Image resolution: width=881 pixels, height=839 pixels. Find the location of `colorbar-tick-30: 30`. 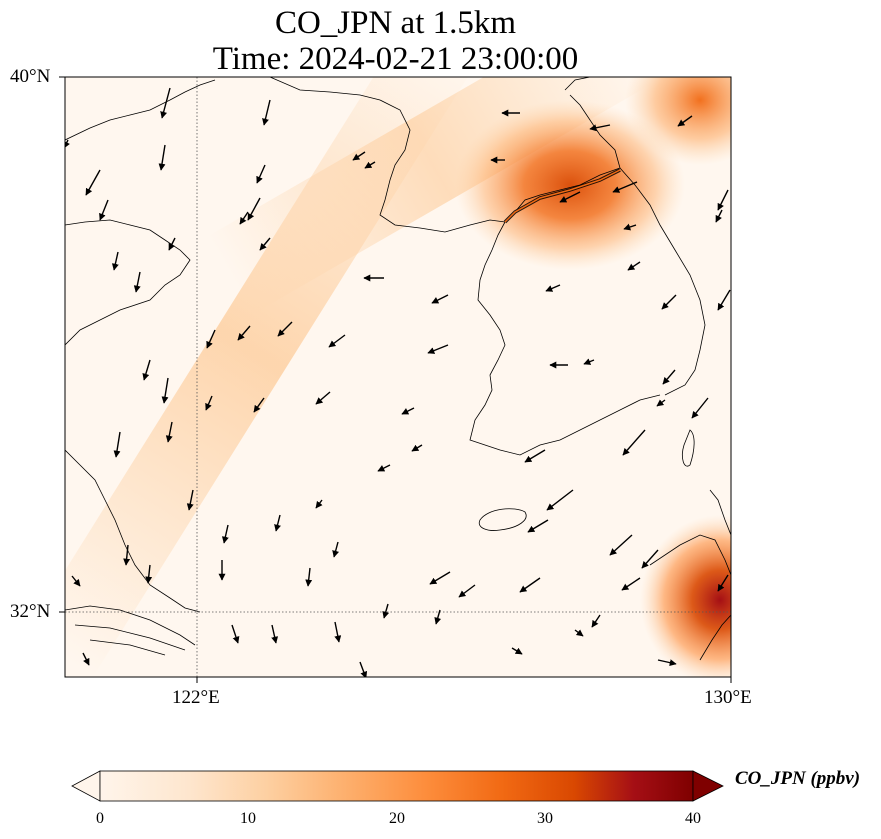

colorbar-tick-30: 30 is located at coordinates (545, 818).